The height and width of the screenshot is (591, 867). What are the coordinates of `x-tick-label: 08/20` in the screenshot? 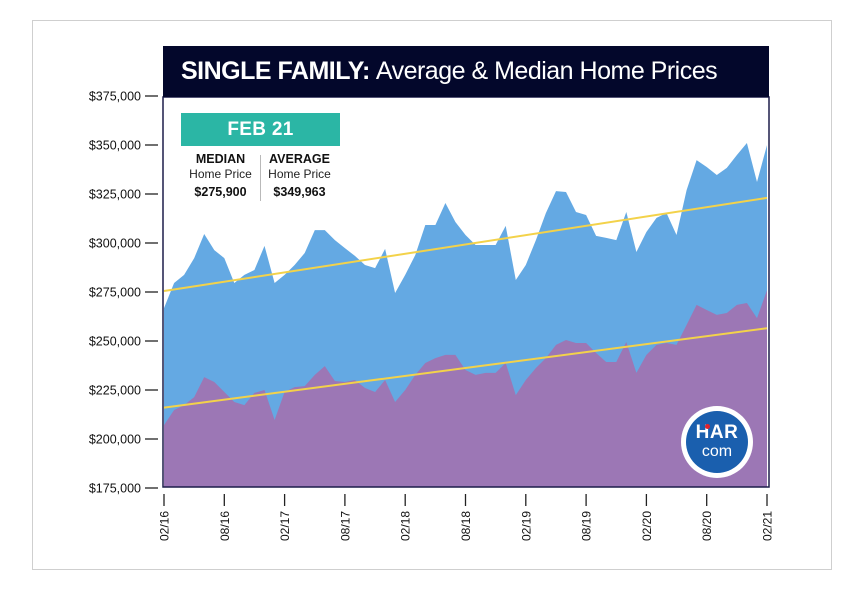 It's located at (707, 526).